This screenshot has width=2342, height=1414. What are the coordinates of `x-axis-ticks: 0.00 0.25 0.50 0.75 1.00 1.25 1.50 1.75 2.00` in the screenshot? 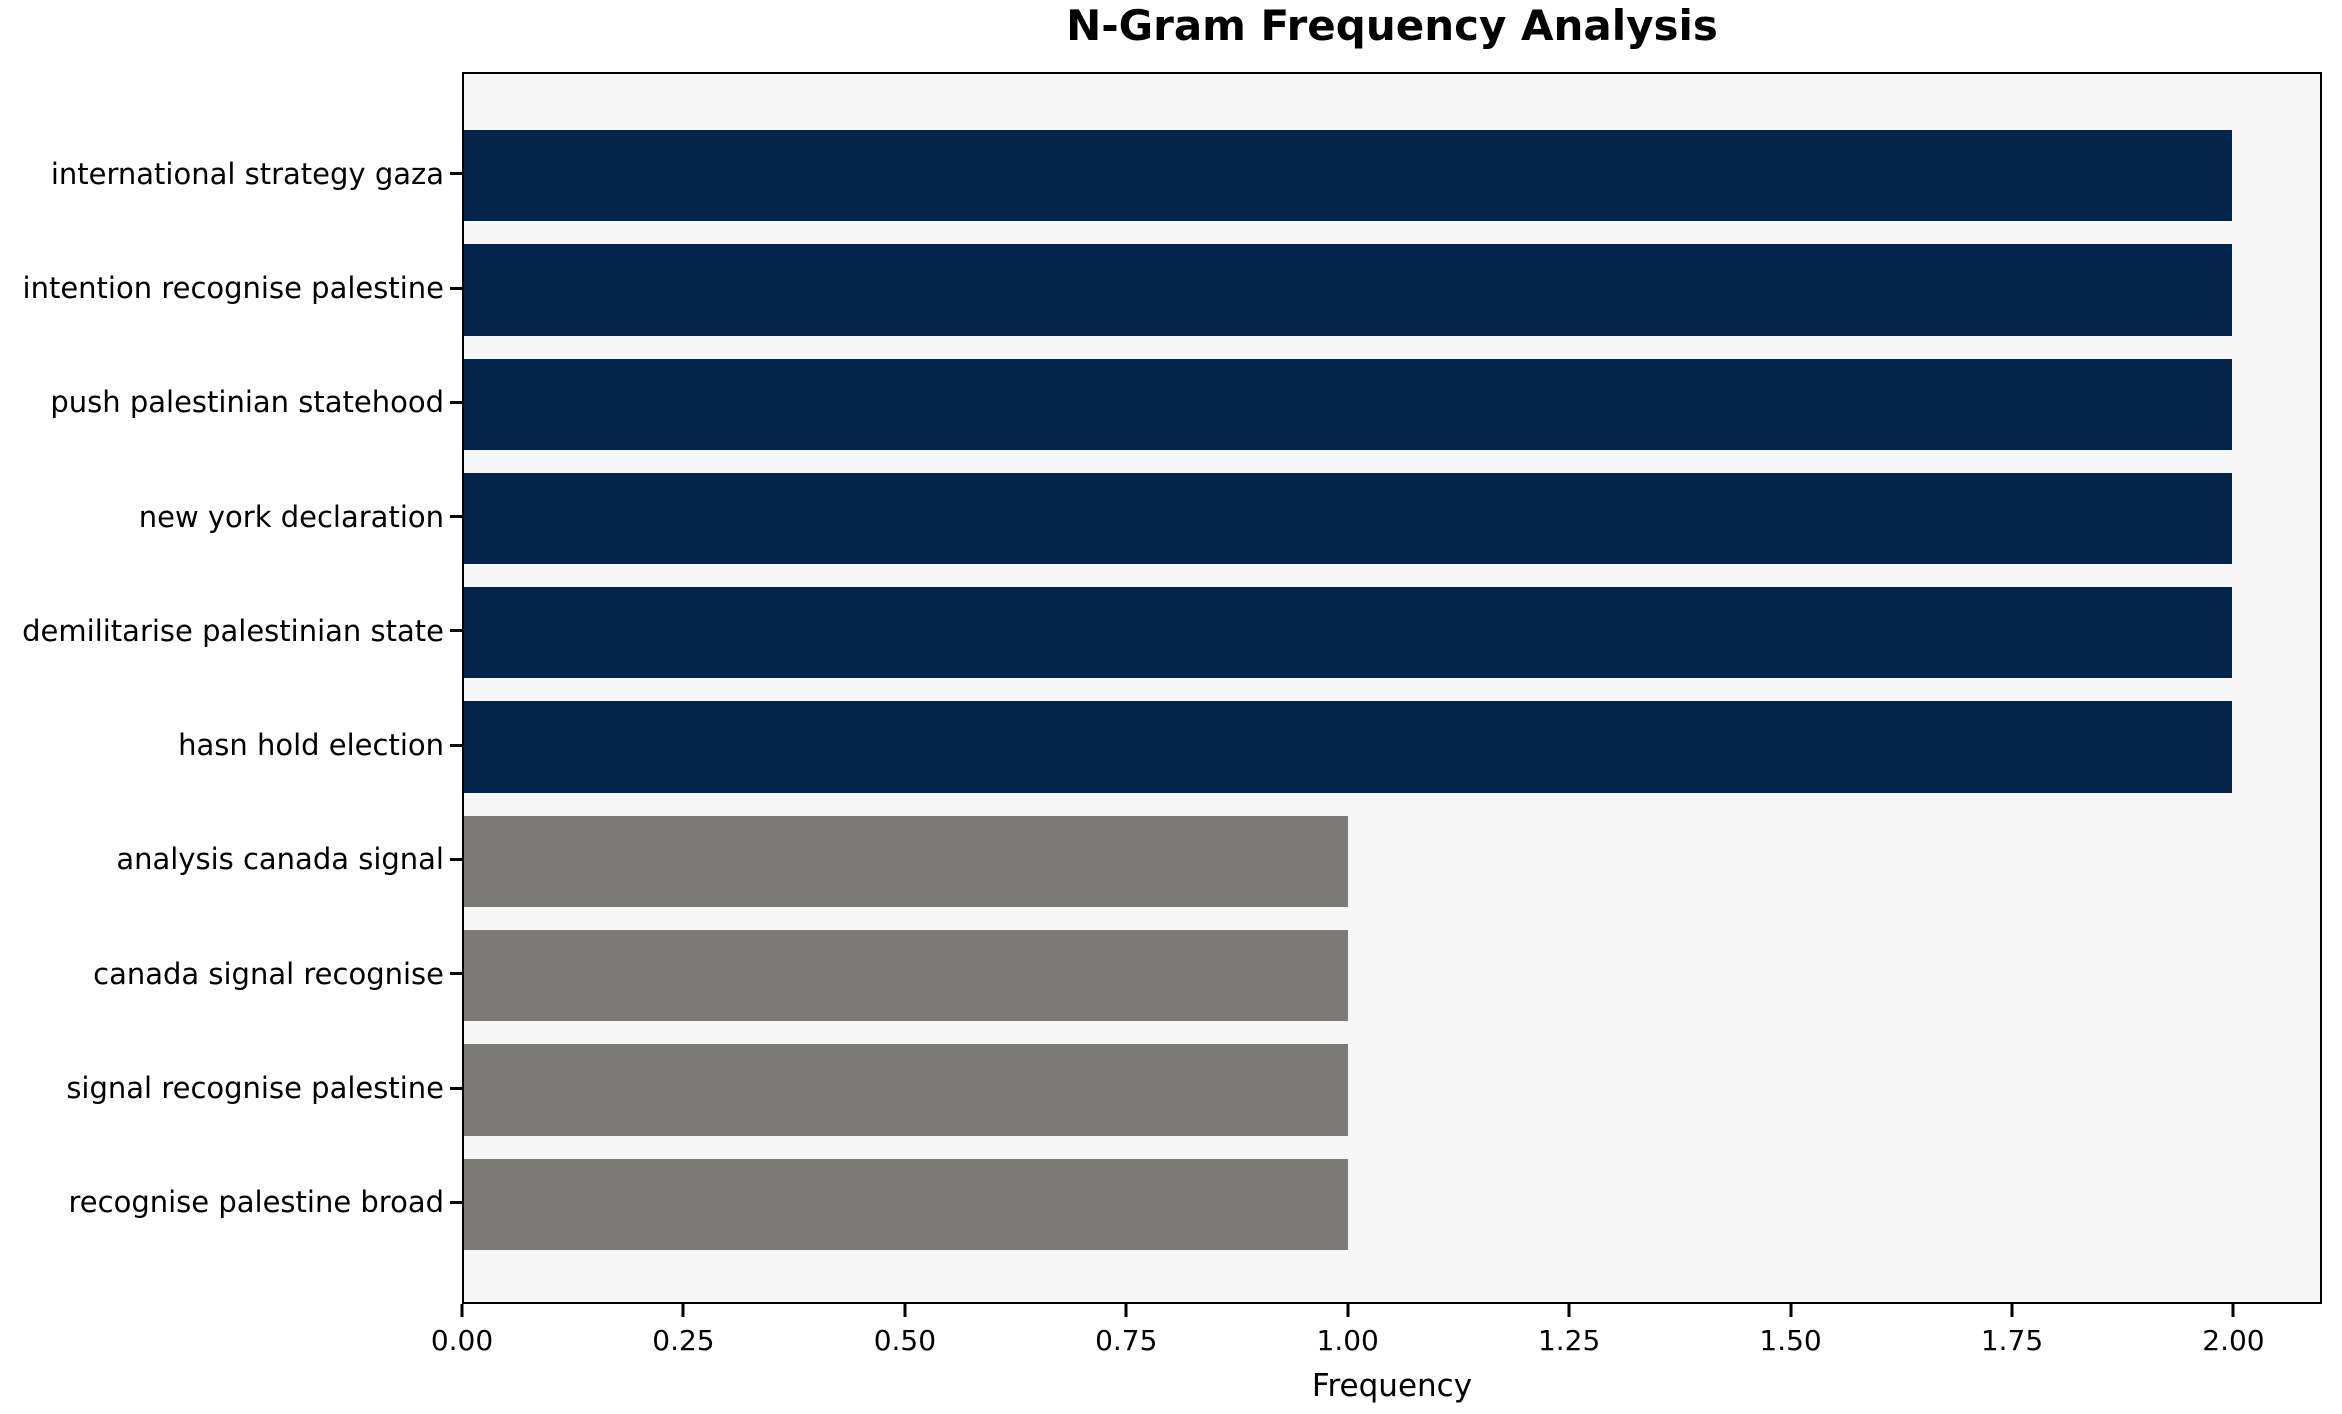 It's located at (1376, 1344).